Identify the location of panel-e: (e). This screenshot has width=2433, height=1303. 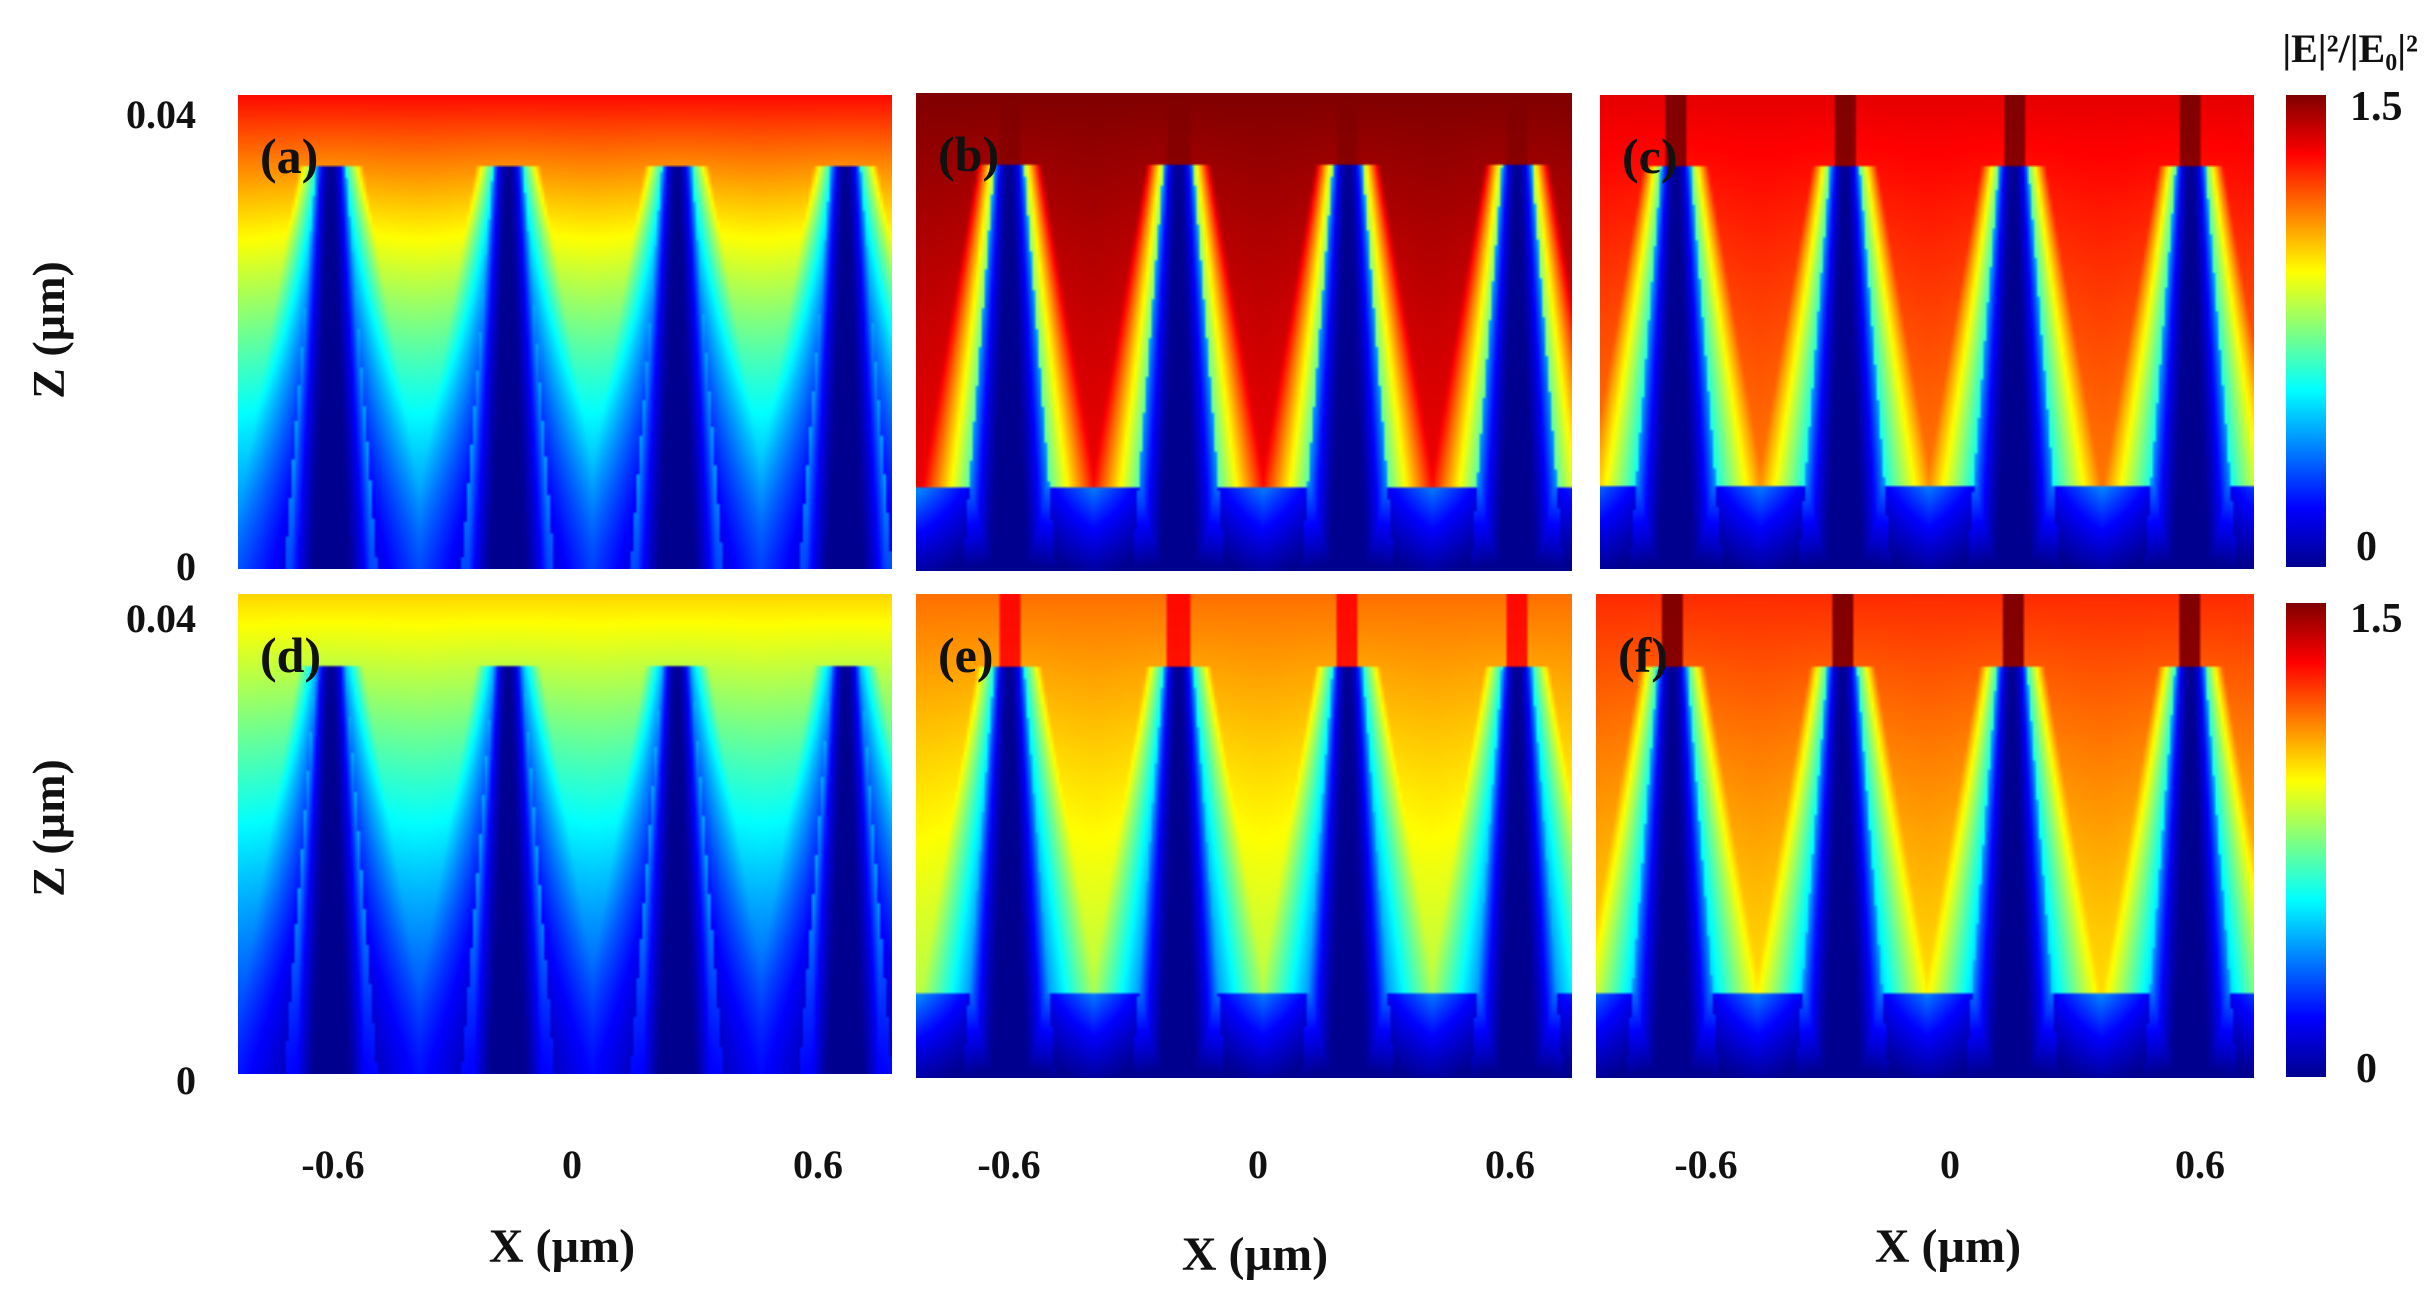
(1244, 836).